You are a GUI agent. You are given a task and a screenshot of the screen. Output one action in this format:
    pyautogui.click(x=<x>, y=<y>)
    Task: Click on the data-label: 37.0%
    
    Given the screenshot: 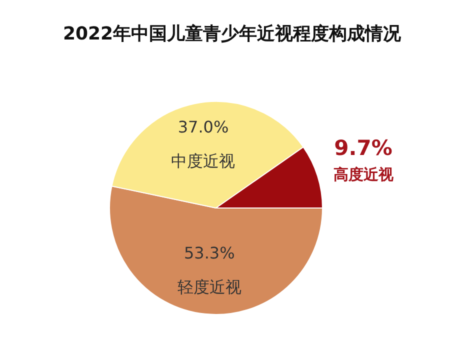 What is the action you would take?
    pyautogui.click(x=203, y=127)
    